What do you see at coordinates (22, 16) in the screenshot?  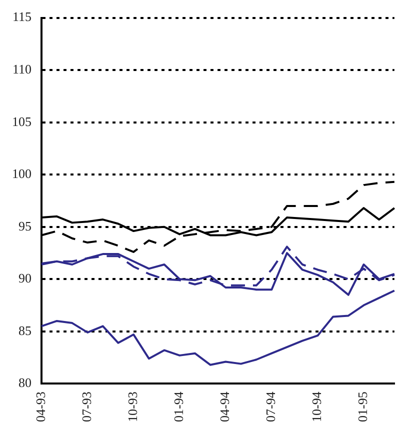 I see `y-tick-label: 115` at bounding box center [22, 16].